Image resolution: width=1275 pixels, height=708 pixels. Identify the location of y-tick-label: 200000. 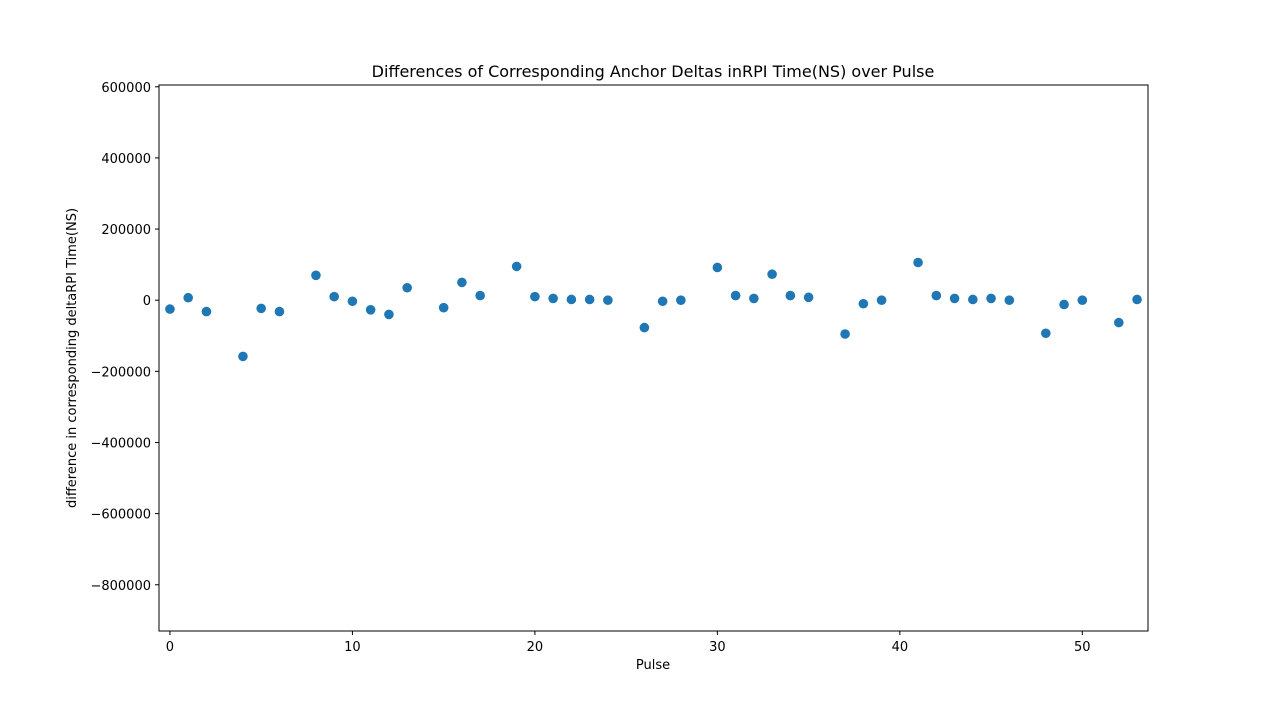
(126, 230).